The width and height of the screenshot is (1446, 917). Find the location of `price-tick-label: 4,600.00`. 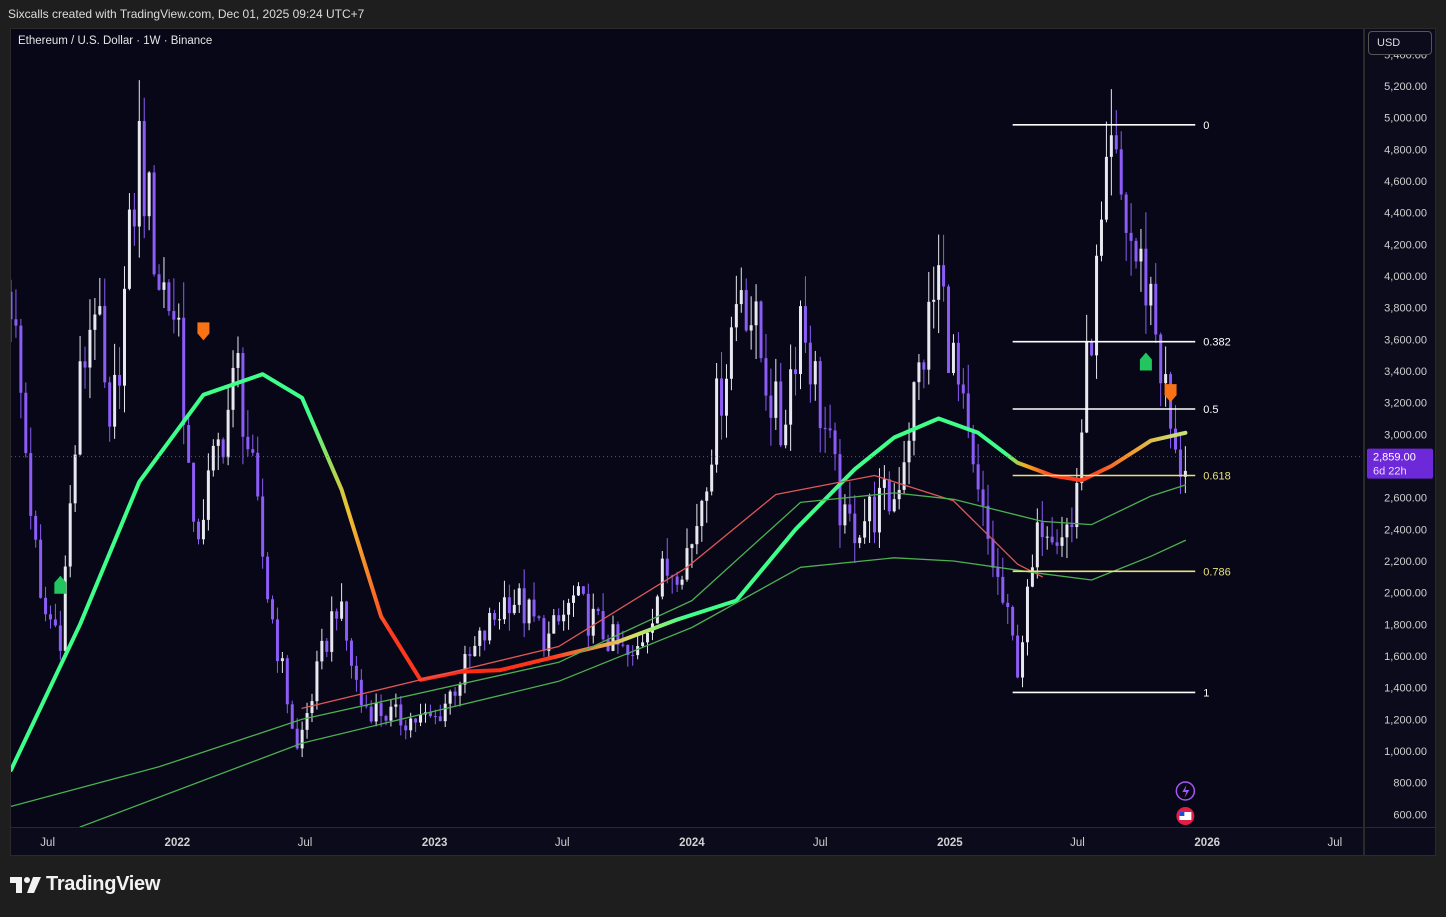

price-tick-label: 4,600.00 is located at coordinates (1405, 182).